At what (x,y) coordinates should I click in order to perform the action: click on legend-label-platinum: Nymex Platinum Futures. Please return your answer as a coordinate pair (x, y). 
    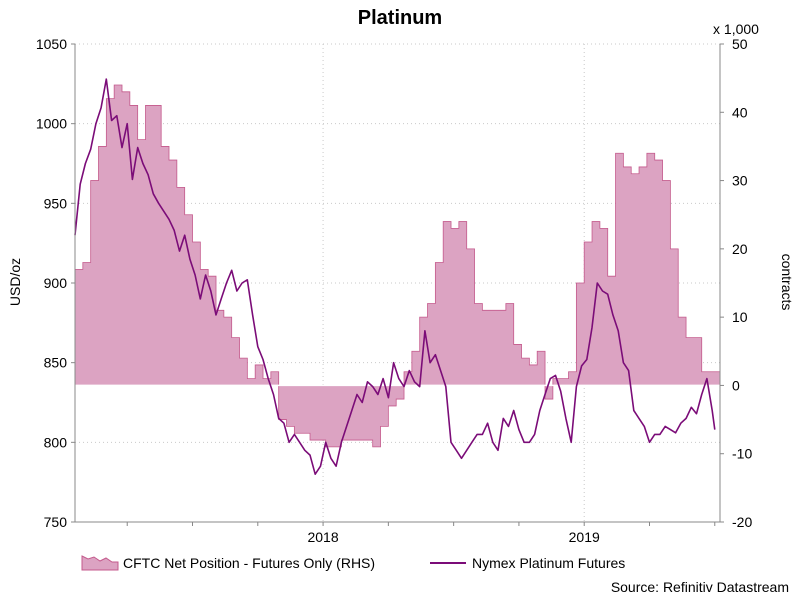
    Looking at the image, I should click on (548, 563).